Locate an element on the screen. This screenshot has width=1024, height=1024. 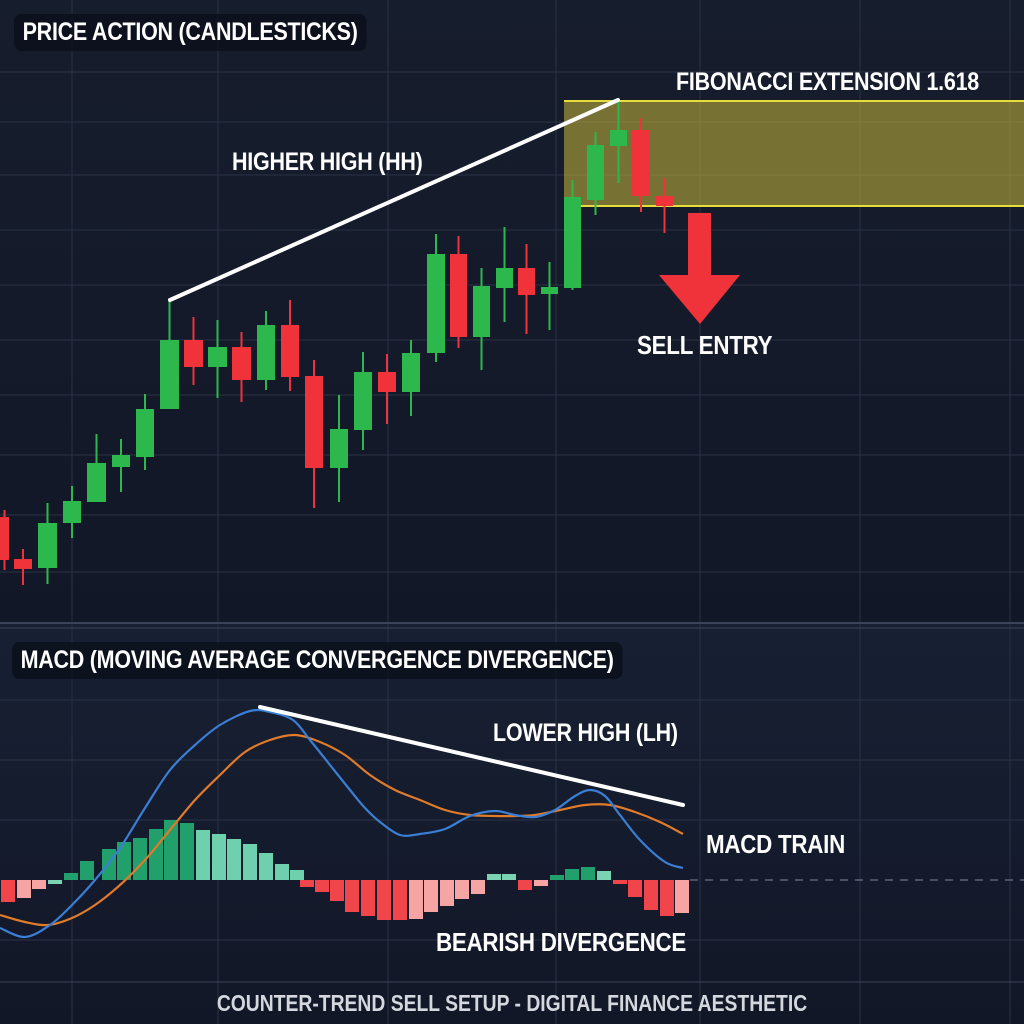
lower-high-trendline is located at coordinates (471, 756).